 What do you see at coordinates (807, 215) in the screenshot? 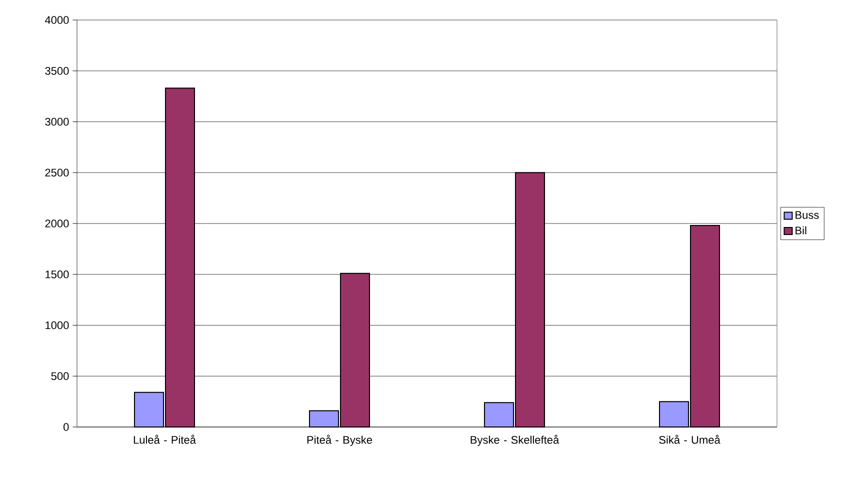
I see `legend-label: Buss` at bounding box center [807, 215].